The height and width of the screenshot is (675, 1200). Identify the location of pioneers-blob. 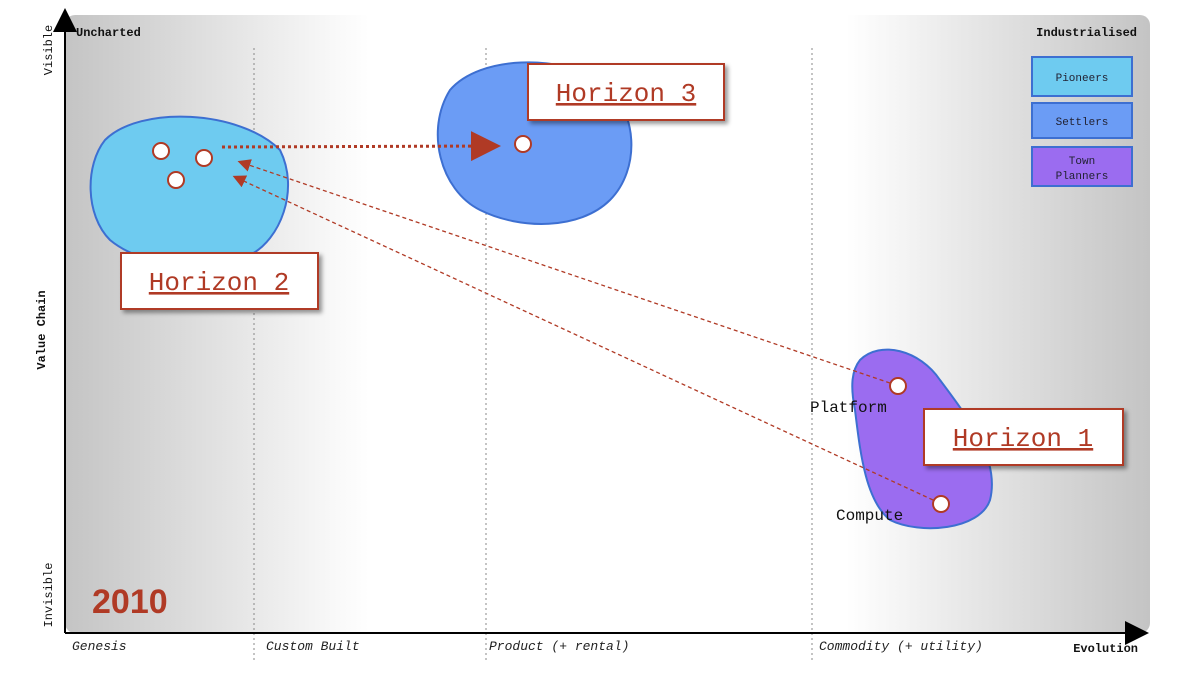
(189, 191).